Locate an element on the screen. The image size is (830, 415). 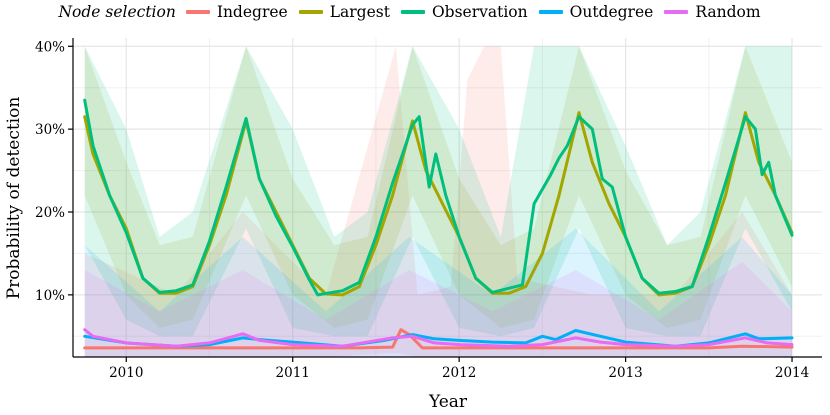
legend-label-outdegree: Outdegree is located at coordinates (611, 12).